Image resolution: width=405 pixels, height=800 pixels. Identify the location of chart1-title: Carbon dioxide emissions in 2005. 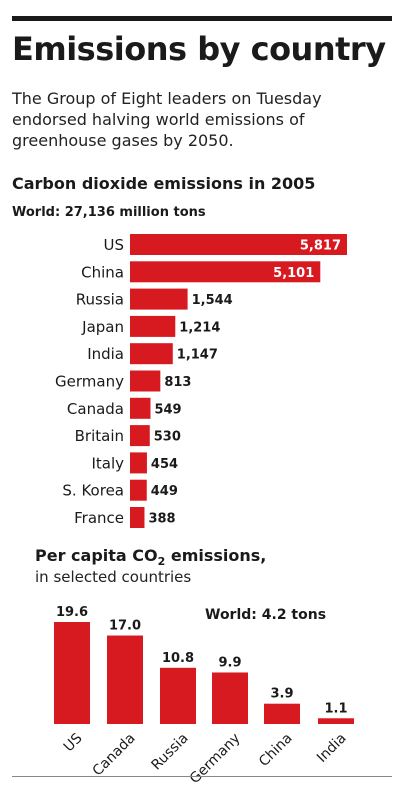
(164, 183).